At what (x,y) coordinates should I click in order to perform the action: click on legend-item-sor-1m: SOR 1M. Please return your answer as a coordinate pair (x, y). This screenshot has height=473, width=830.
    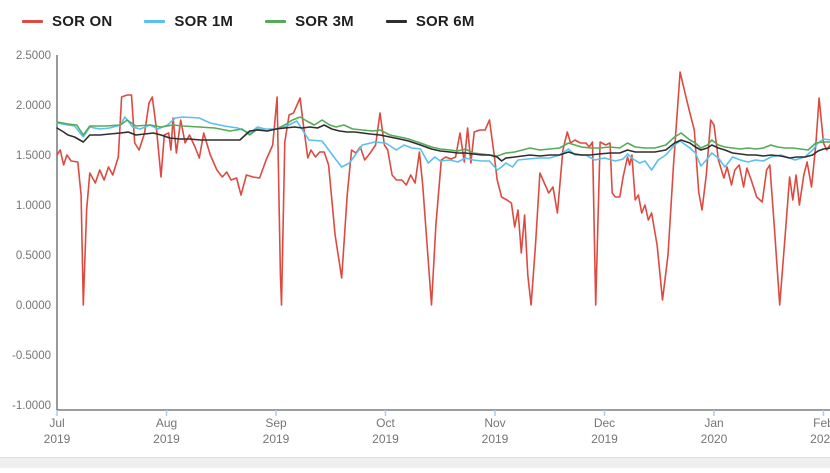
    Looking at the image, I should click on (188, 21).